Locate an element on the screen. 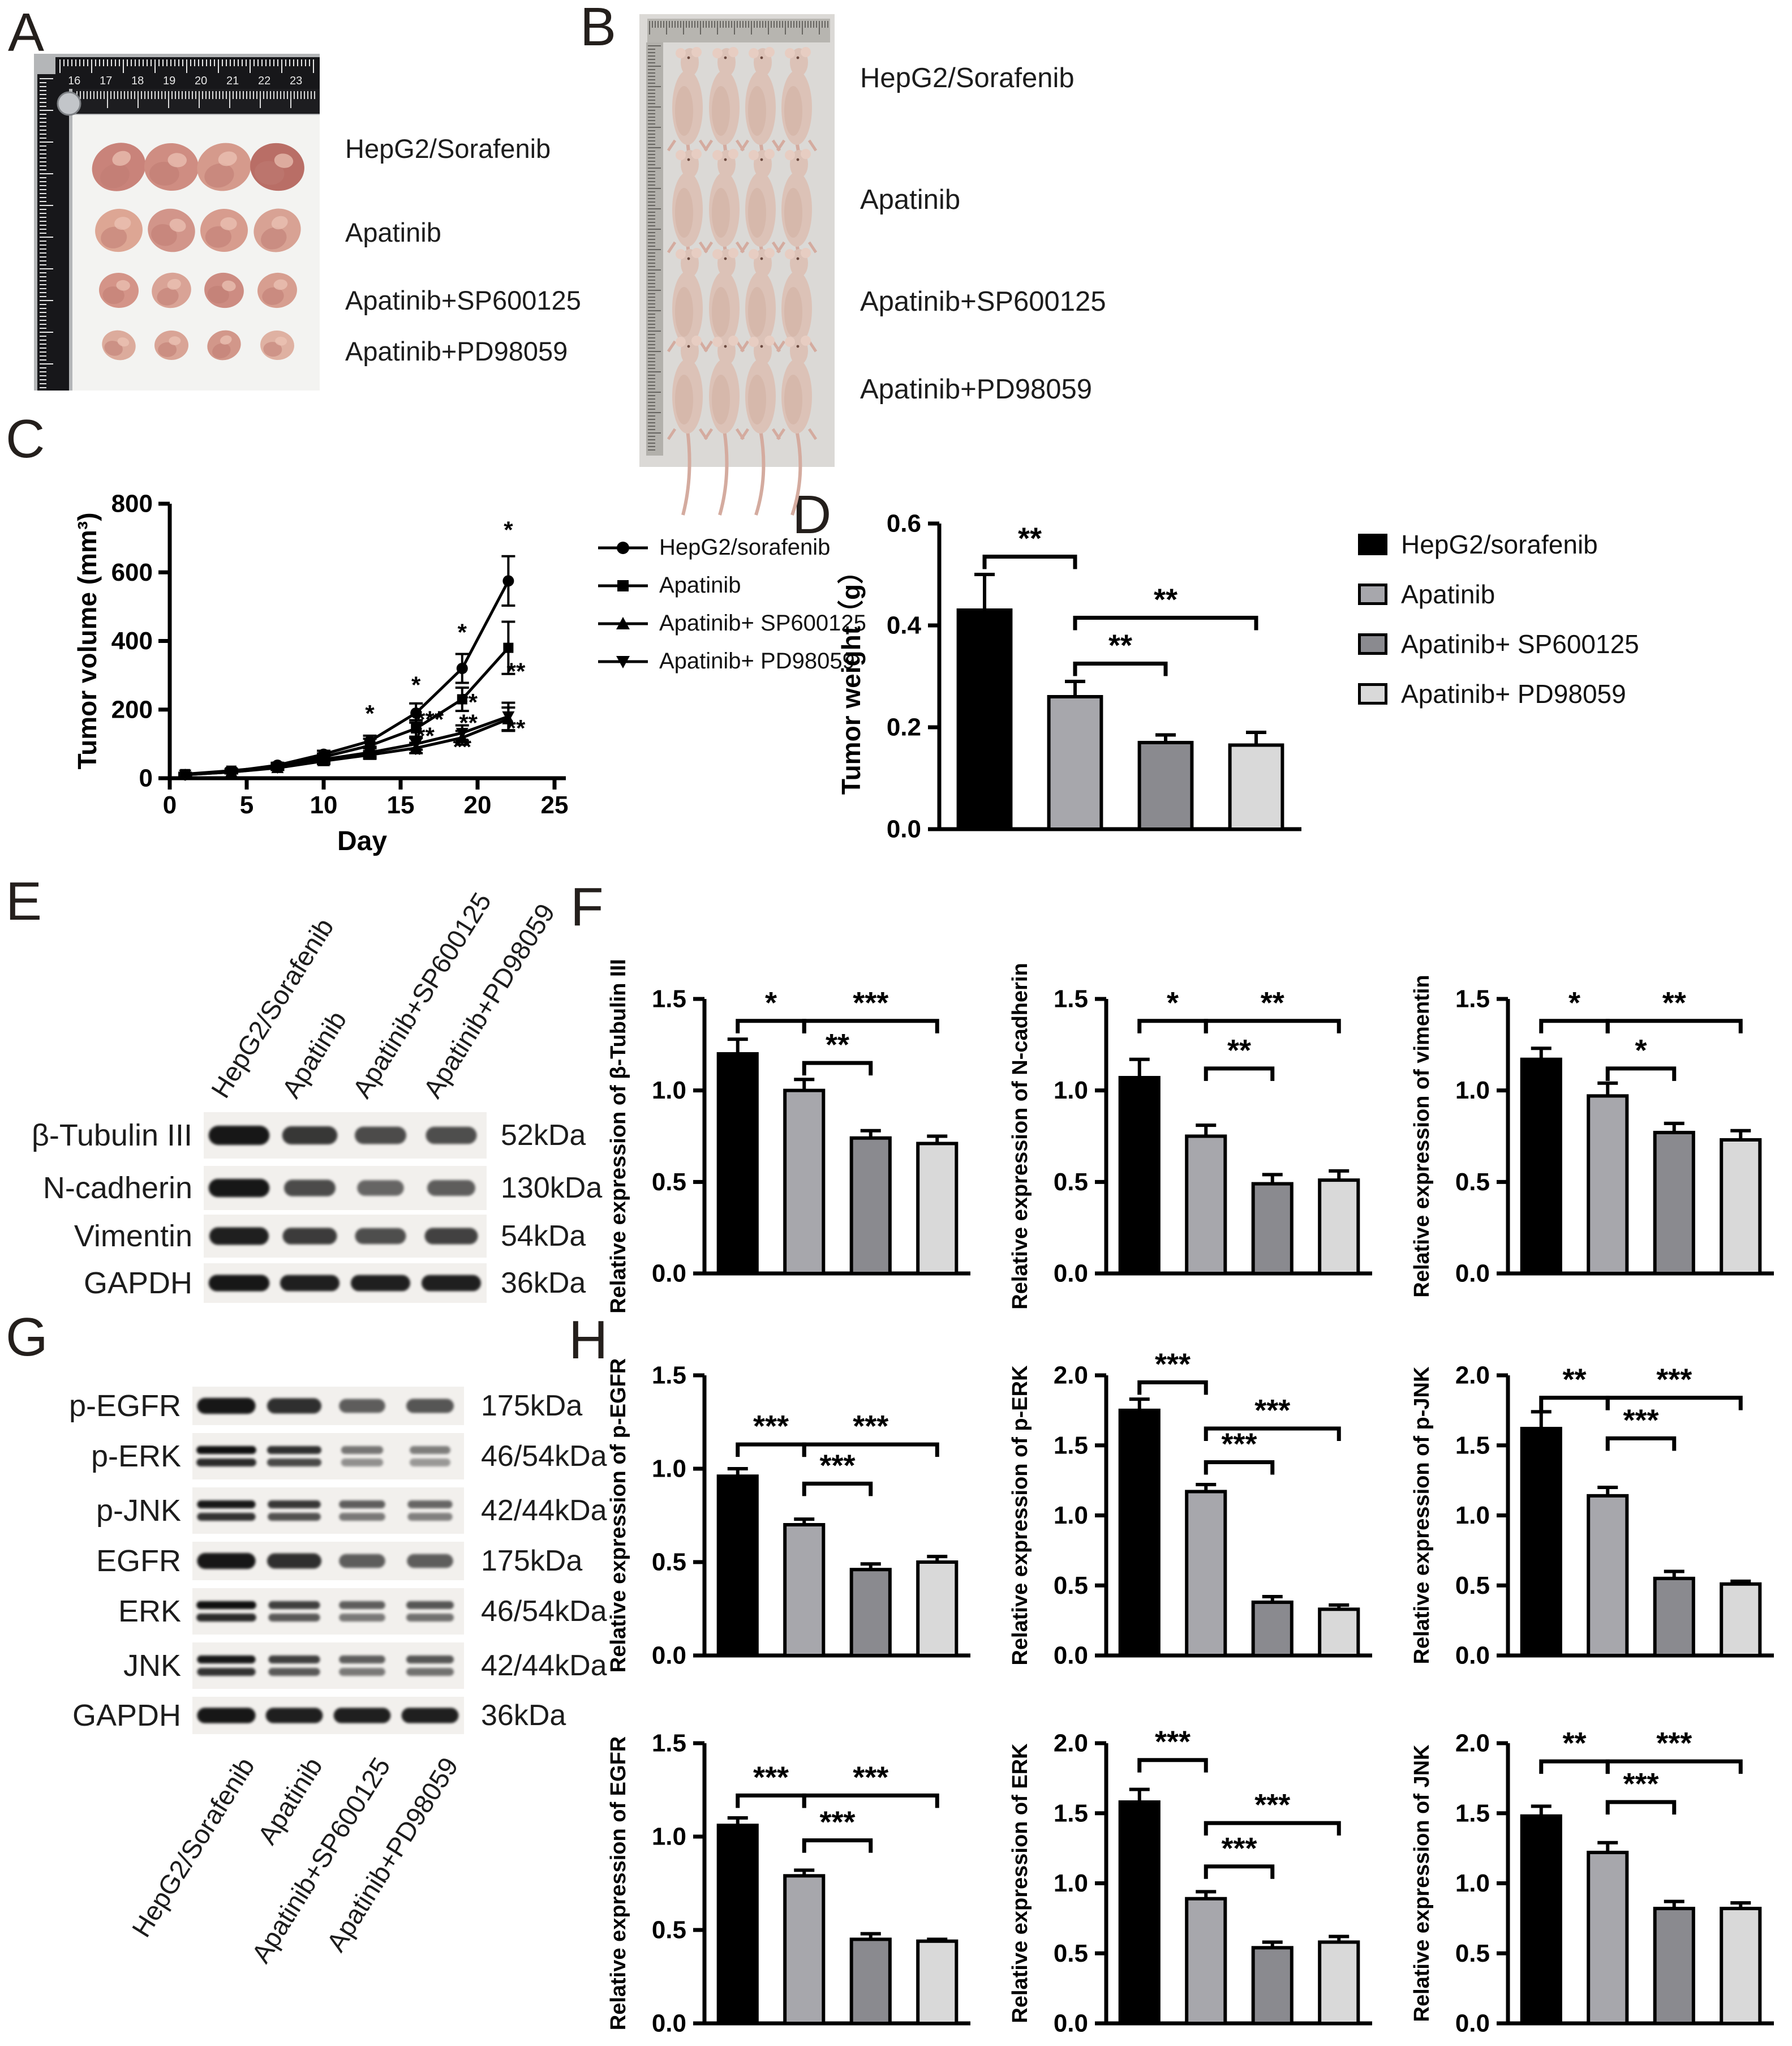 The image size is (1792, 2046). blot-strip-p-EGFR is located at coordinates (328, 1406).